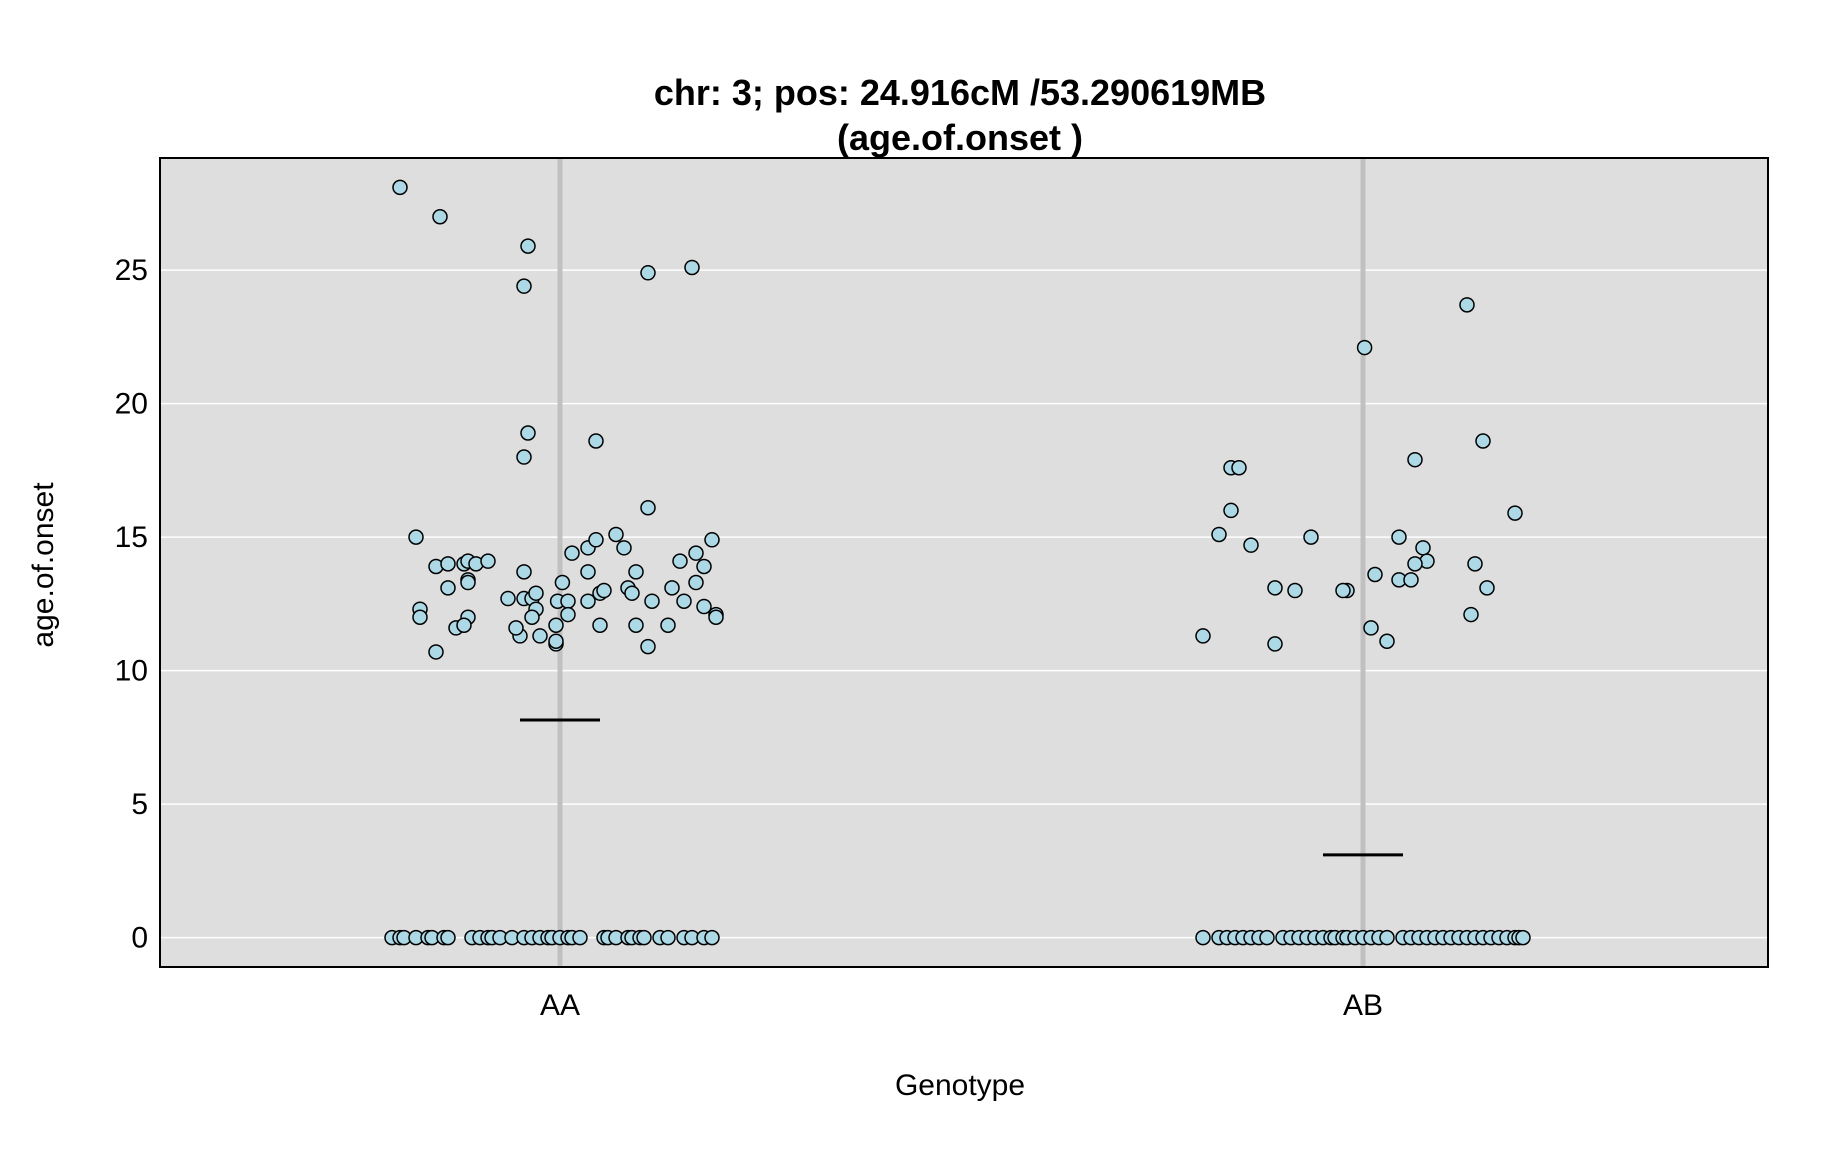 The image size is (1824, 1152). Describe the element at coordinates (961, 1005) in the screenshot. I see `x-axis-ticks: AA AB` at that location.